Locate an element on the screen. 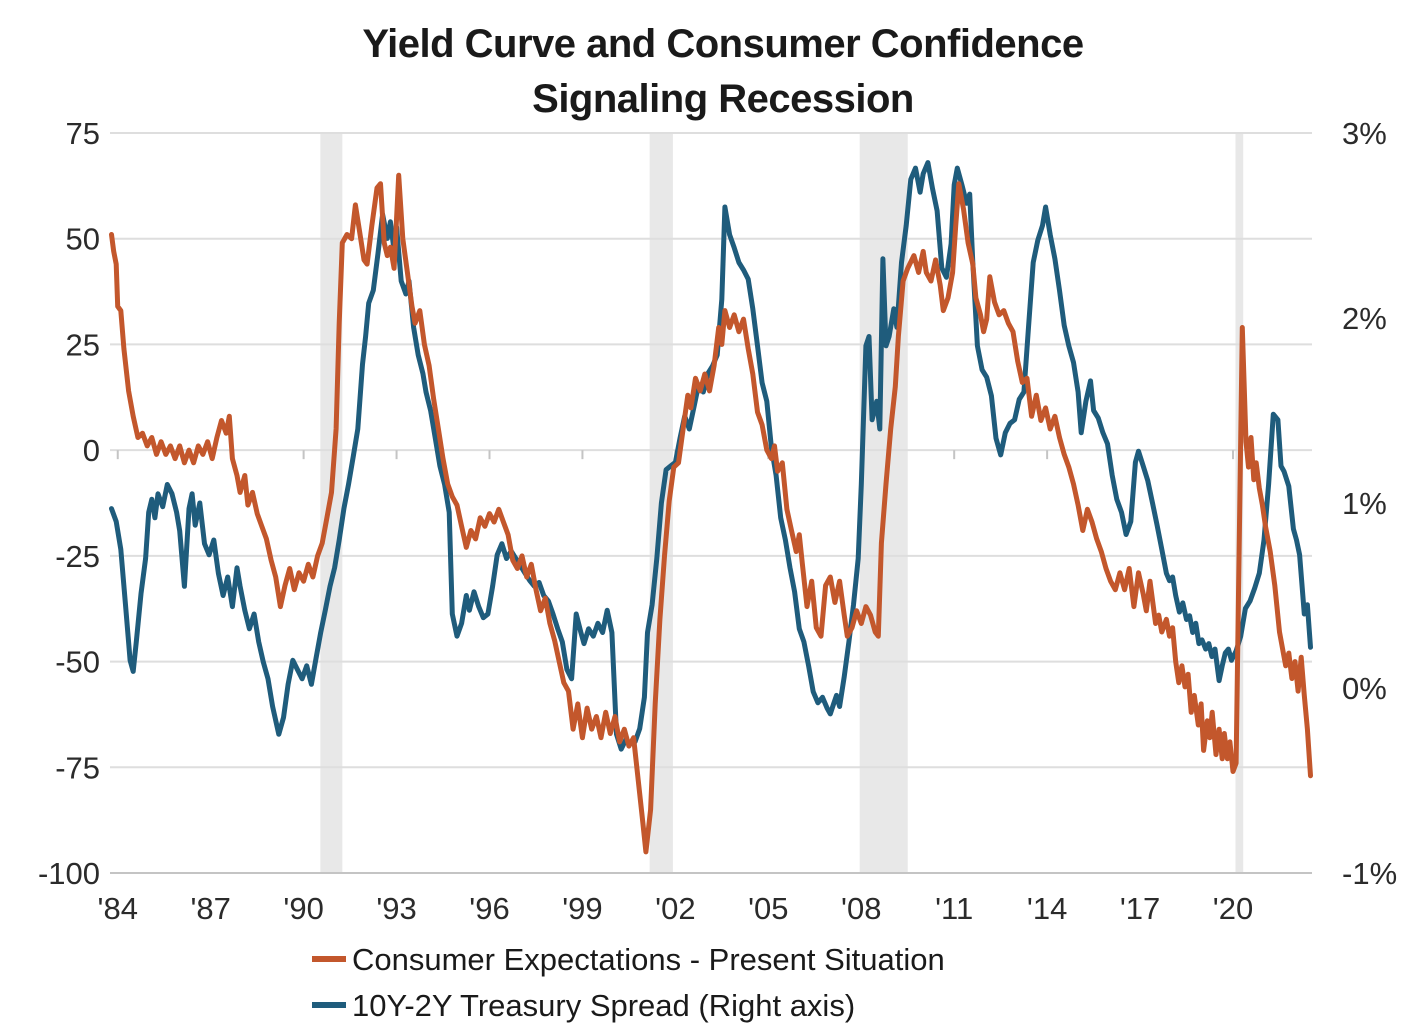  x-axis-label: '99 is located at coordinates (582, 908).